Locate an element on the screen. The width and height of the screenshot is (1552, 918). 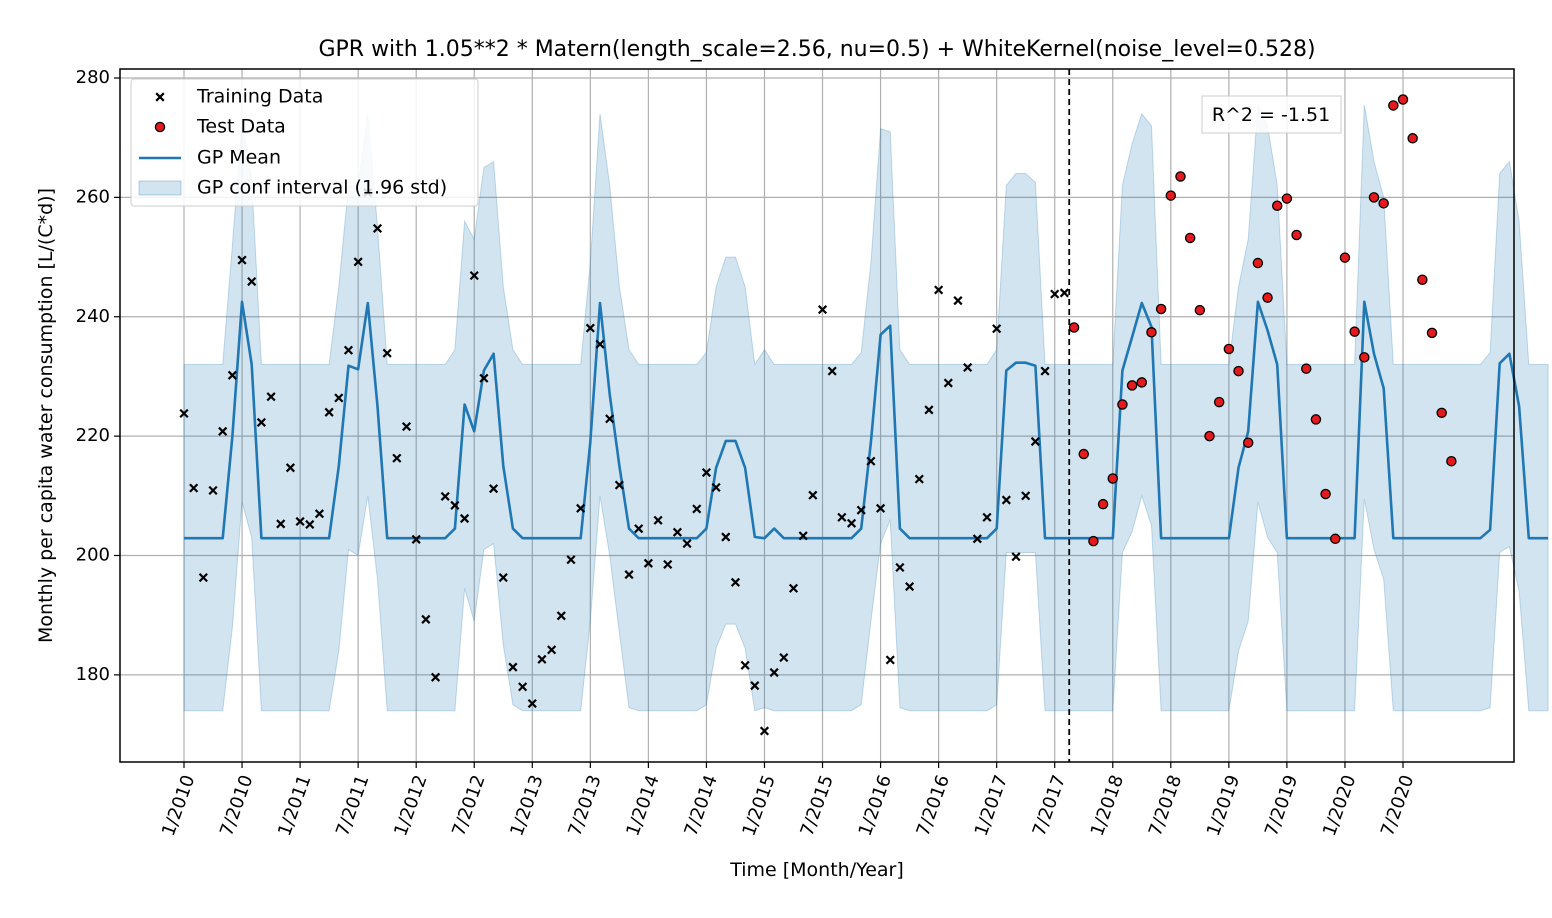
x-tick-label: 1/2011 is located at coordinates (294, 805).